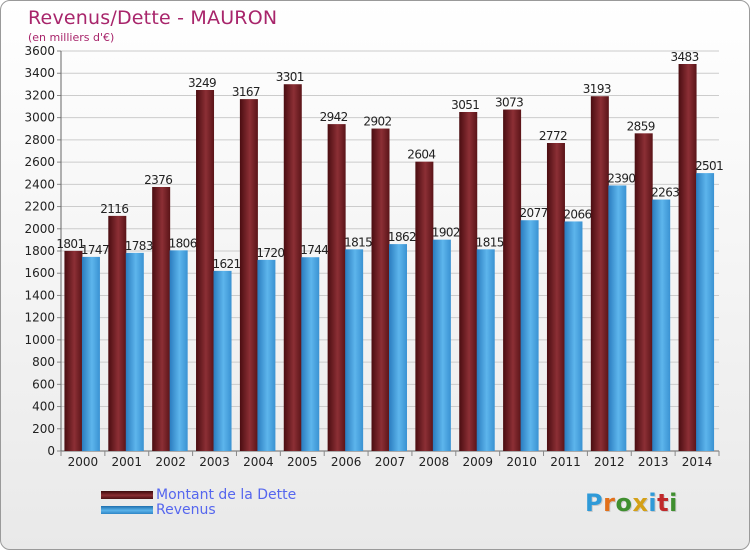  What do you see at coordinates (43, 362) in the screenshot?
I see `y-tick-label: 800` at bounding box center [43, 362].